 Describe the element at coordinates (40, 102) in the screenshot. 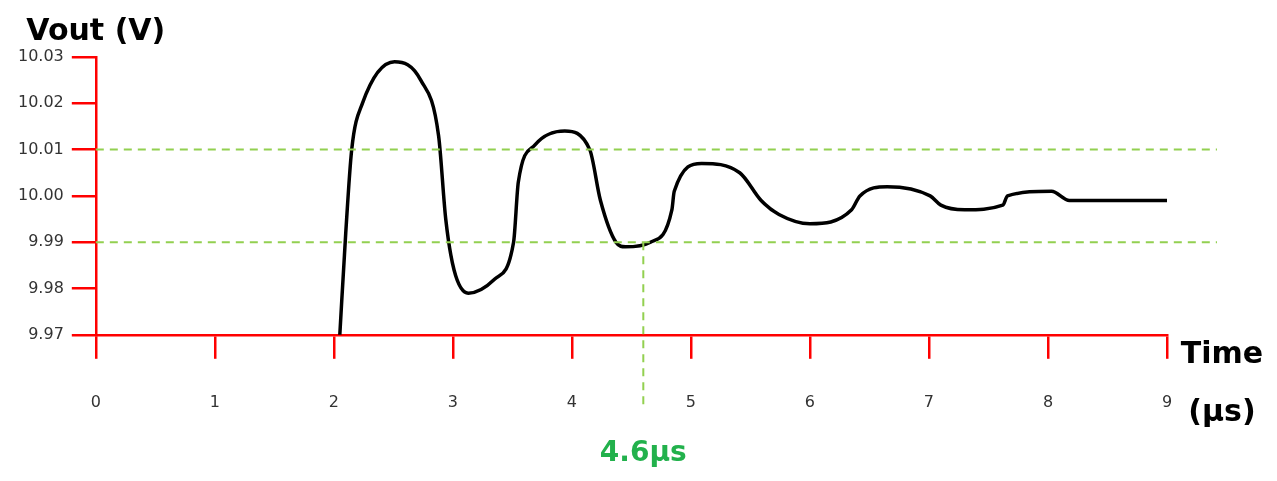

I see `y-tick-label: 10.02` at that location.